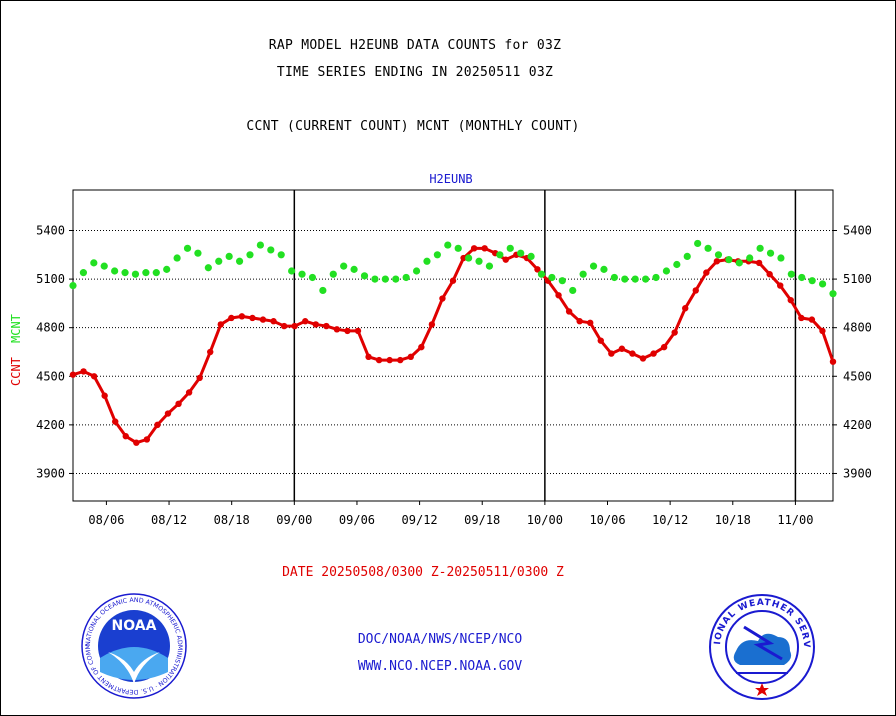 Image resolution: width=896 pixels, height=716 pixels. Describe the element at coordinates (450, 179) in the screenshot. I see `chart-subtitle: H2EUNB` at that location.